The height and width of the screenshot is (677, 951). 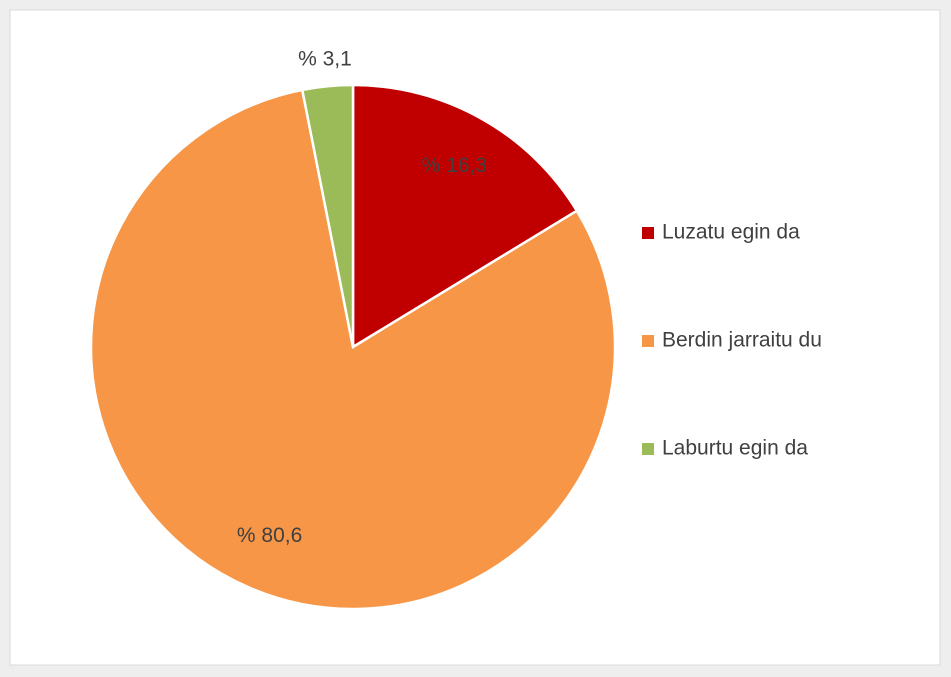 I want to click on data-label: % 16,3, so click(x=454, y=165).